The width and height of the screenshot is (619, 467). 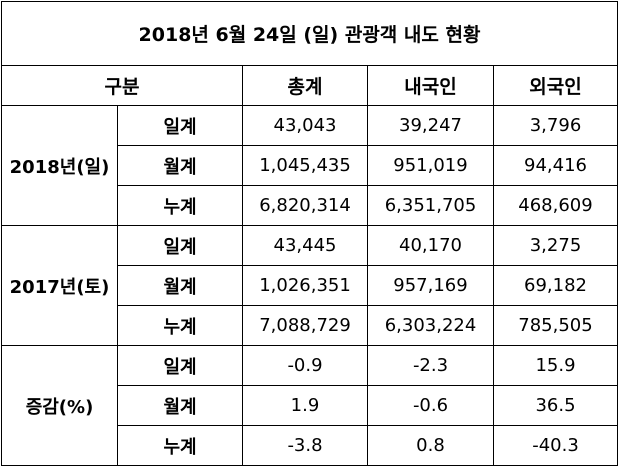 I want to click on group-label: 2017년(토), so click(x=59, y=285).